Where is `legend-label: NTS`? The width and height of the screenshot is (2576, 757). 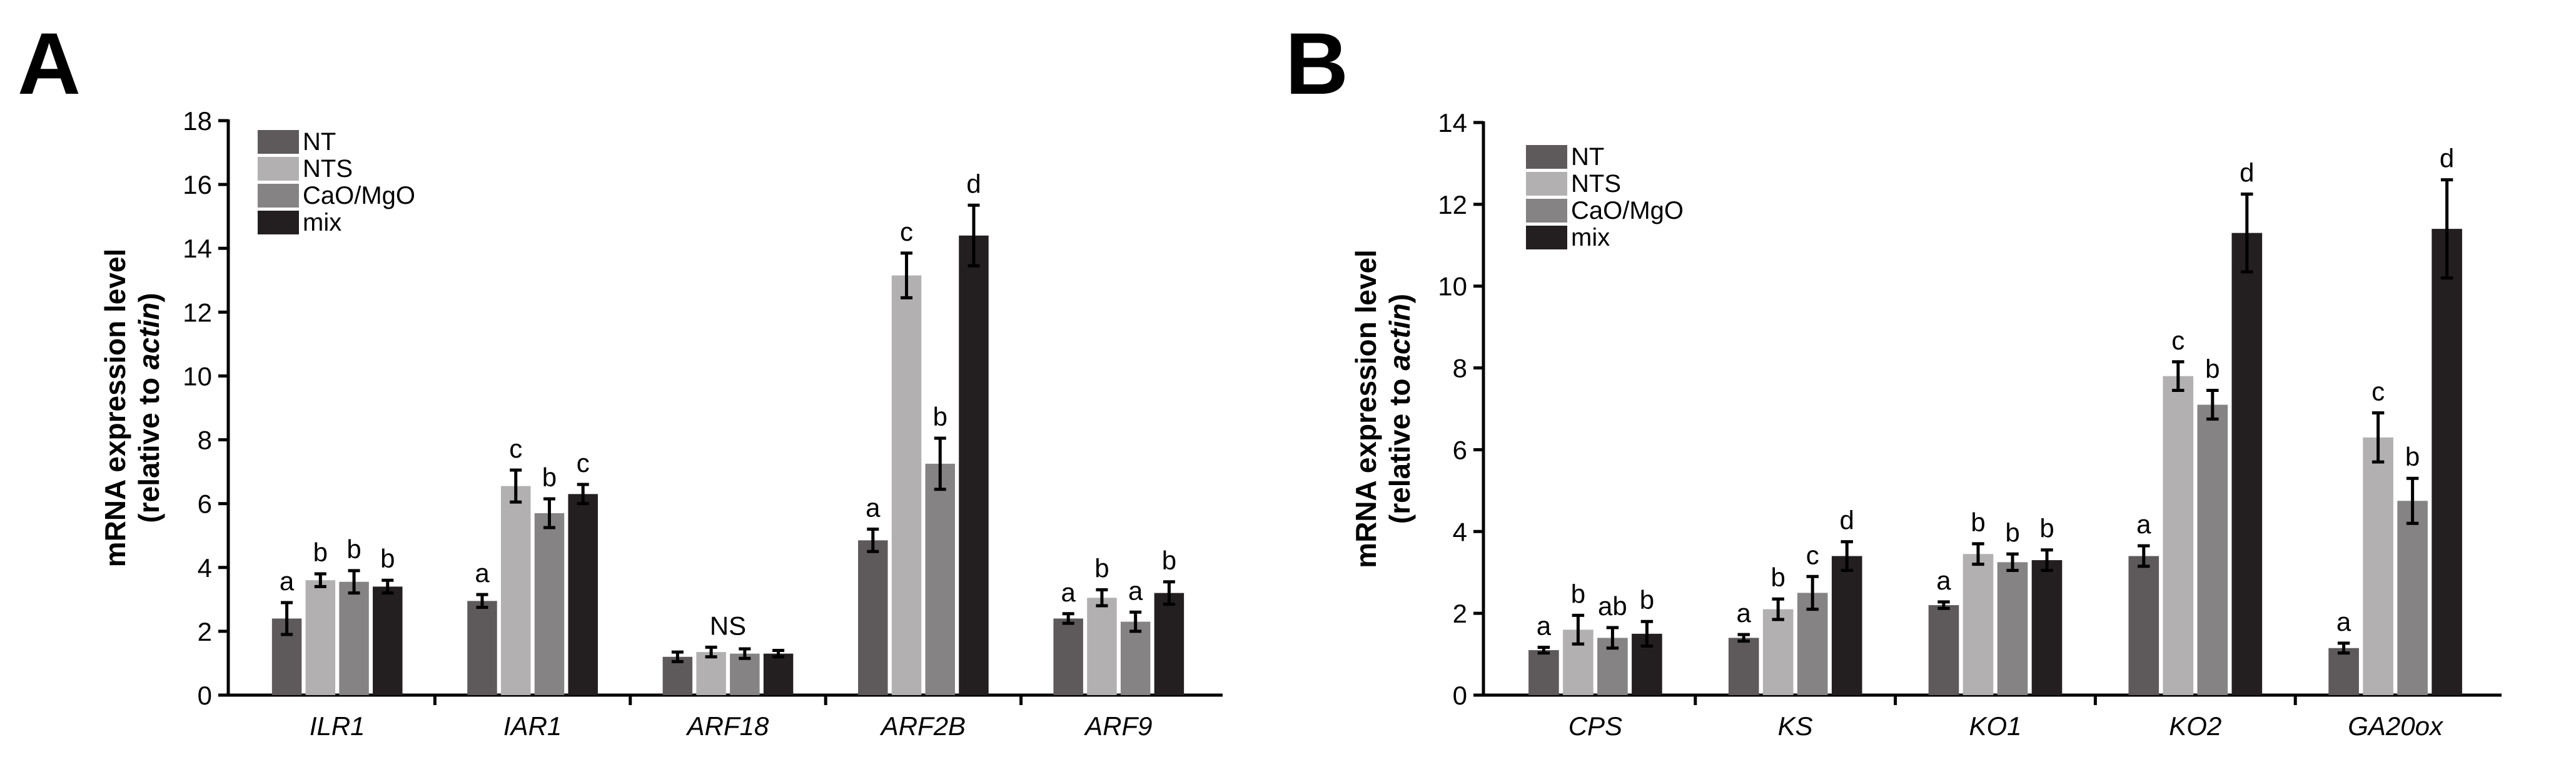 legend-label: NTS is located at coordinates (1596, 184).